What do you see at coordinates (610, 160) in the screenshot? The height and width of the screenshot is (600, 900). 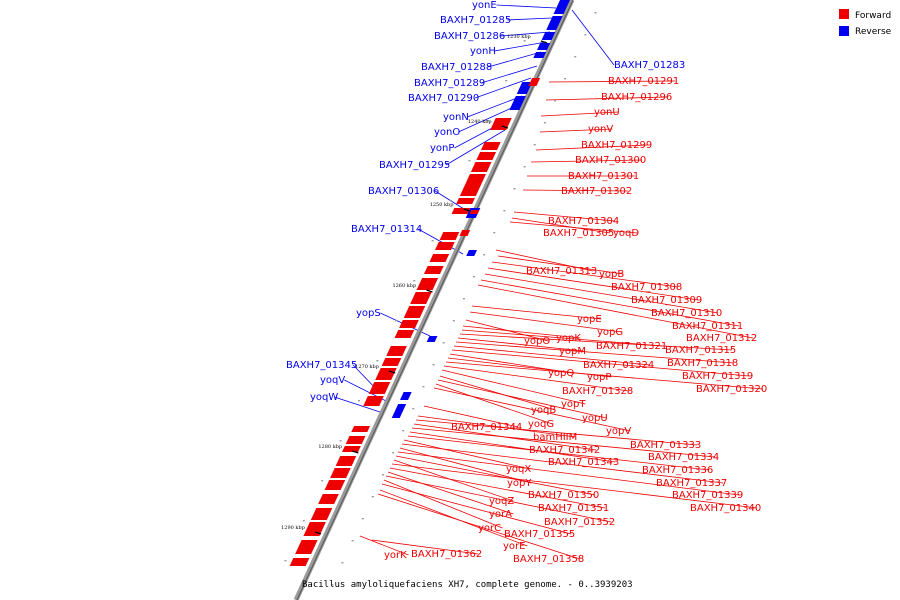 I see `gene-label-BAXH7_01300: BAXH7_01300` at bounding box center [610, 160].